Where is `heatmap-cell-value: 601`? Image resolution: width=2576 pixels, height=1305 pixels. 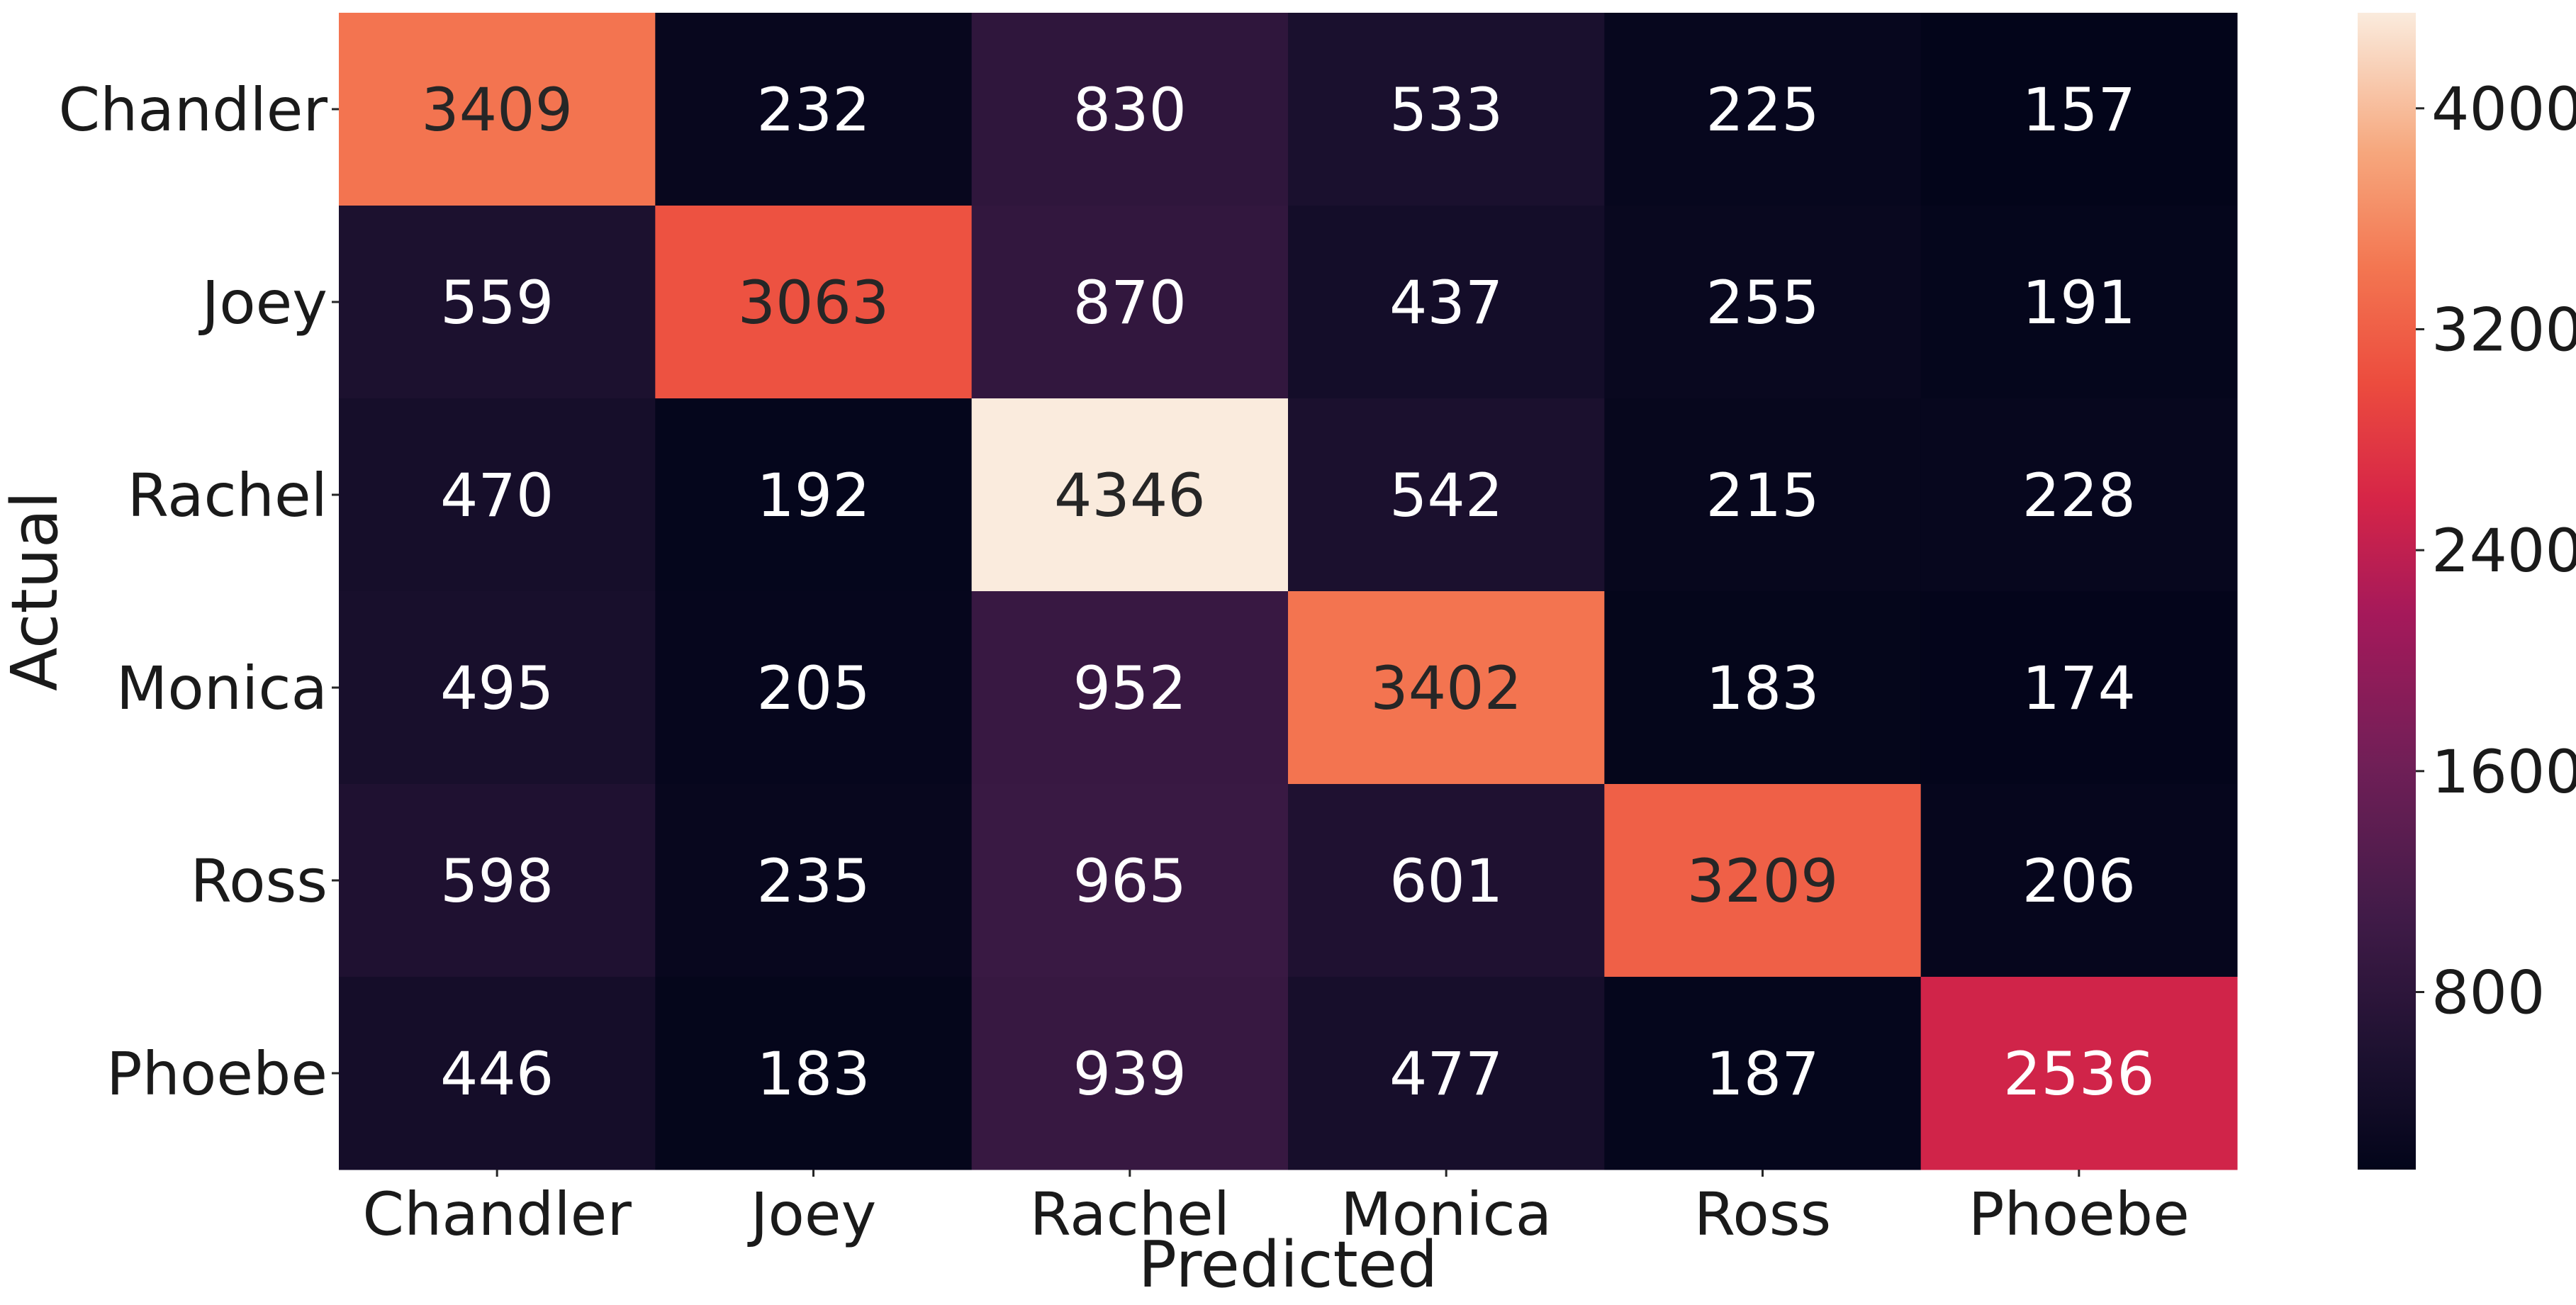
heatmap-cell-value: 601 is located at coordinates (1446, 881).